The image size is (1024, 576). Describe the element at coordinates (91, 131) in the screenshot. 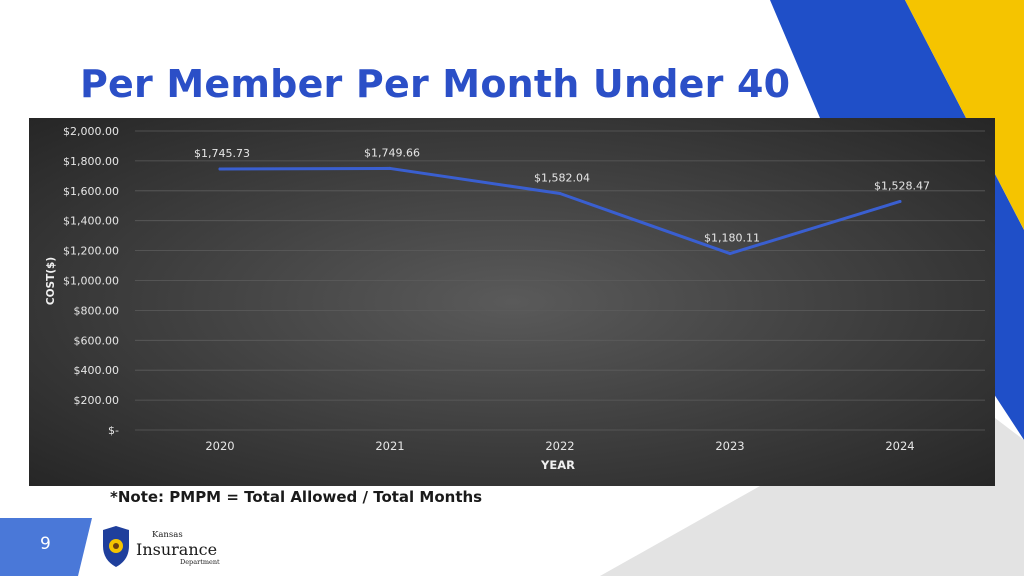

I see `y-tick-label: $2,000.00` at that location.